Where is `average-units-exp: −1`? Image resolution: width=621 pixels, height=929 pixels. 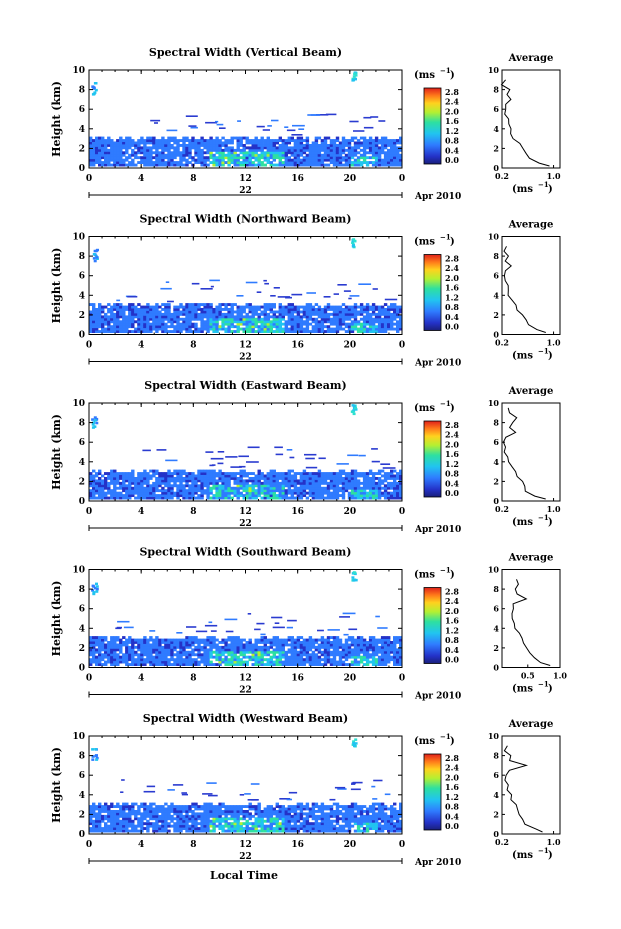
average-units-exp: −1 is located at coordinates (543, 184).